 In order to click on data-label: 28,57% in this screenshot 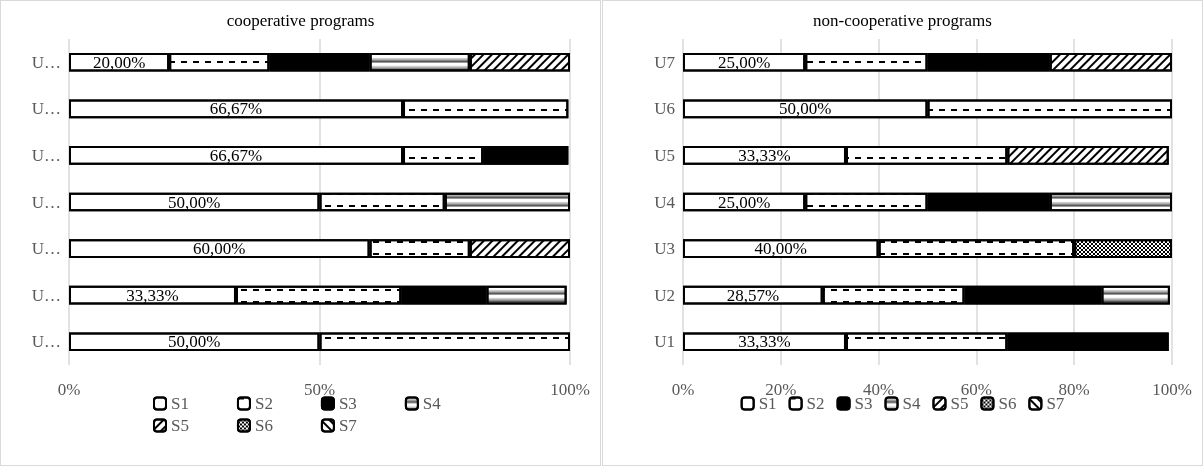, I will do `click(753, 295)`.